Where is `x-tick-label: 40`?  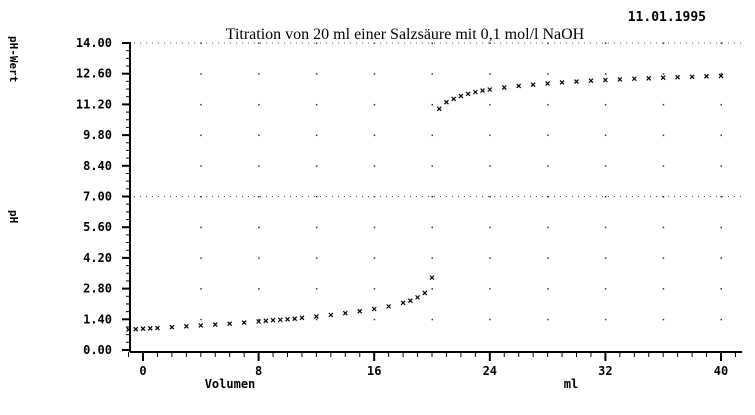
x-tick-label: 40 is located at coordinates (721, 371).